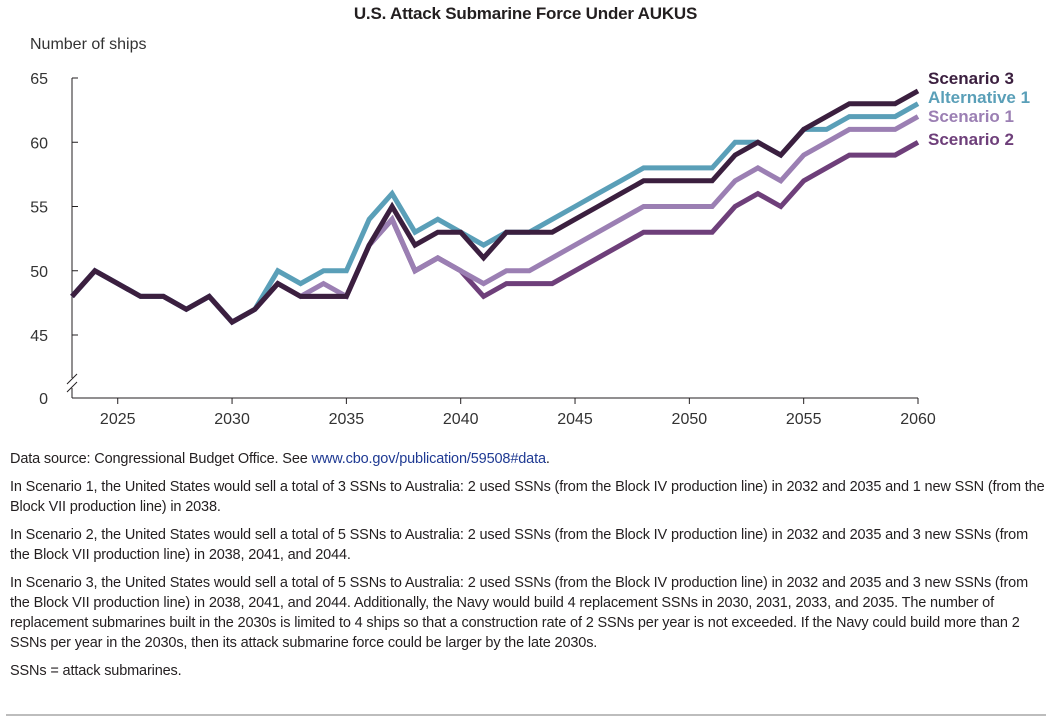 The image size is (1051, 718). What do you see at coordinates (39, 79) in the screenshot?
I see `y-tick-label: 65` at bounding box center [39, 79].